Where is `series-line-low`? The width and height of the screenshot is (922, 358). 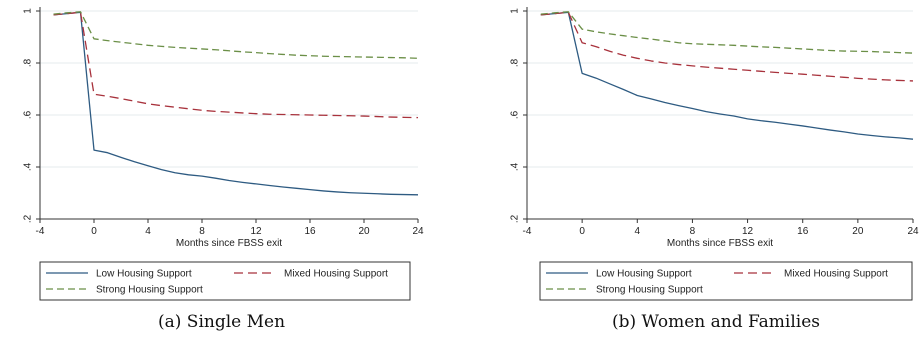
series-line-low is located at coordinates (727, 75).